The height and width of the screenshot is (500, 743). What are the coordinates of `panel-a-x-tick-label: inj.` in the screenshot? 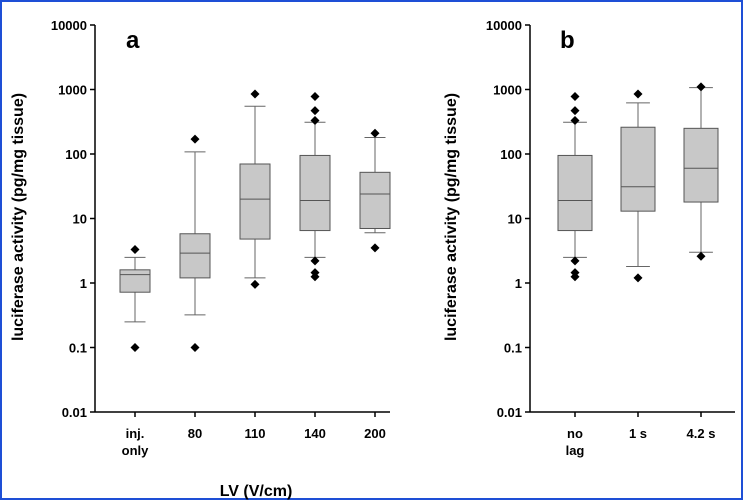 It's located at (135, 433).